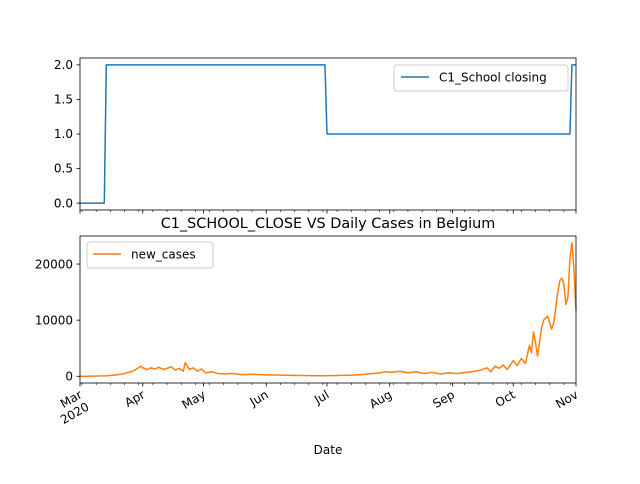 This screenshot has width=640, height=484. I want to click on top-legend-box, so click(481, 78).